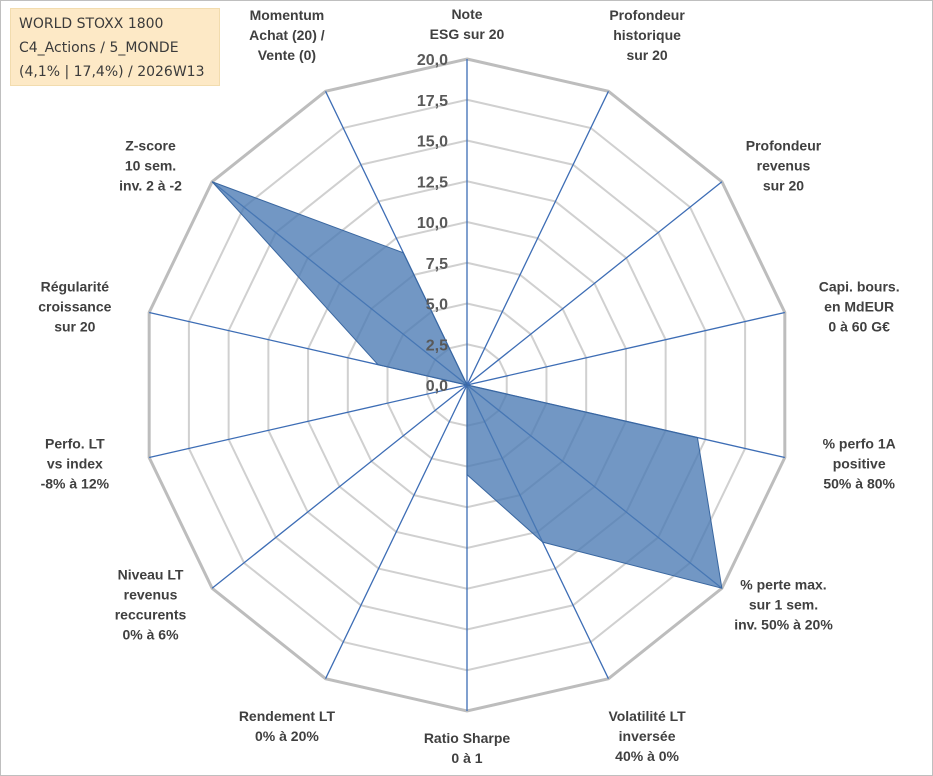 The height and width of the screenshot is (776, 933). Describe the element at coordinates (75, 443) in the screenshot. I see `axis-label-10-line-0: Perfo. LT` at that location.